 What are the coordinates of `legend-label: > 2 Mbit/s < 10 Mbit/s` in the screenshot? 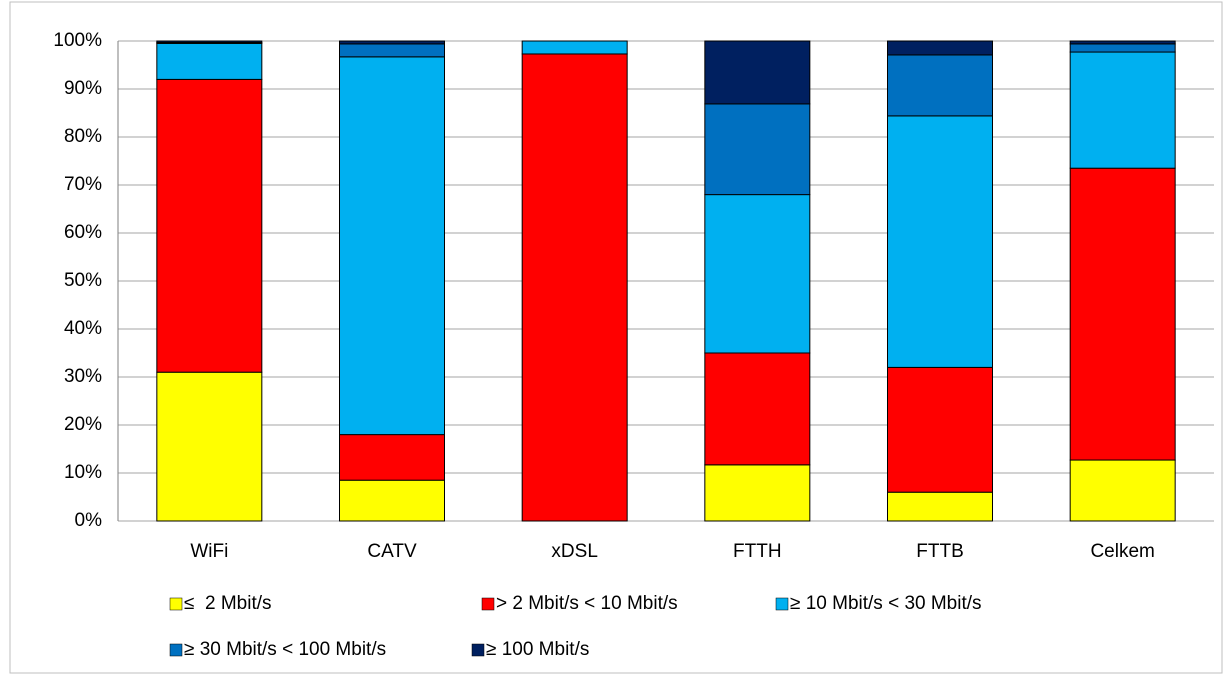 It's located at (587, 603).